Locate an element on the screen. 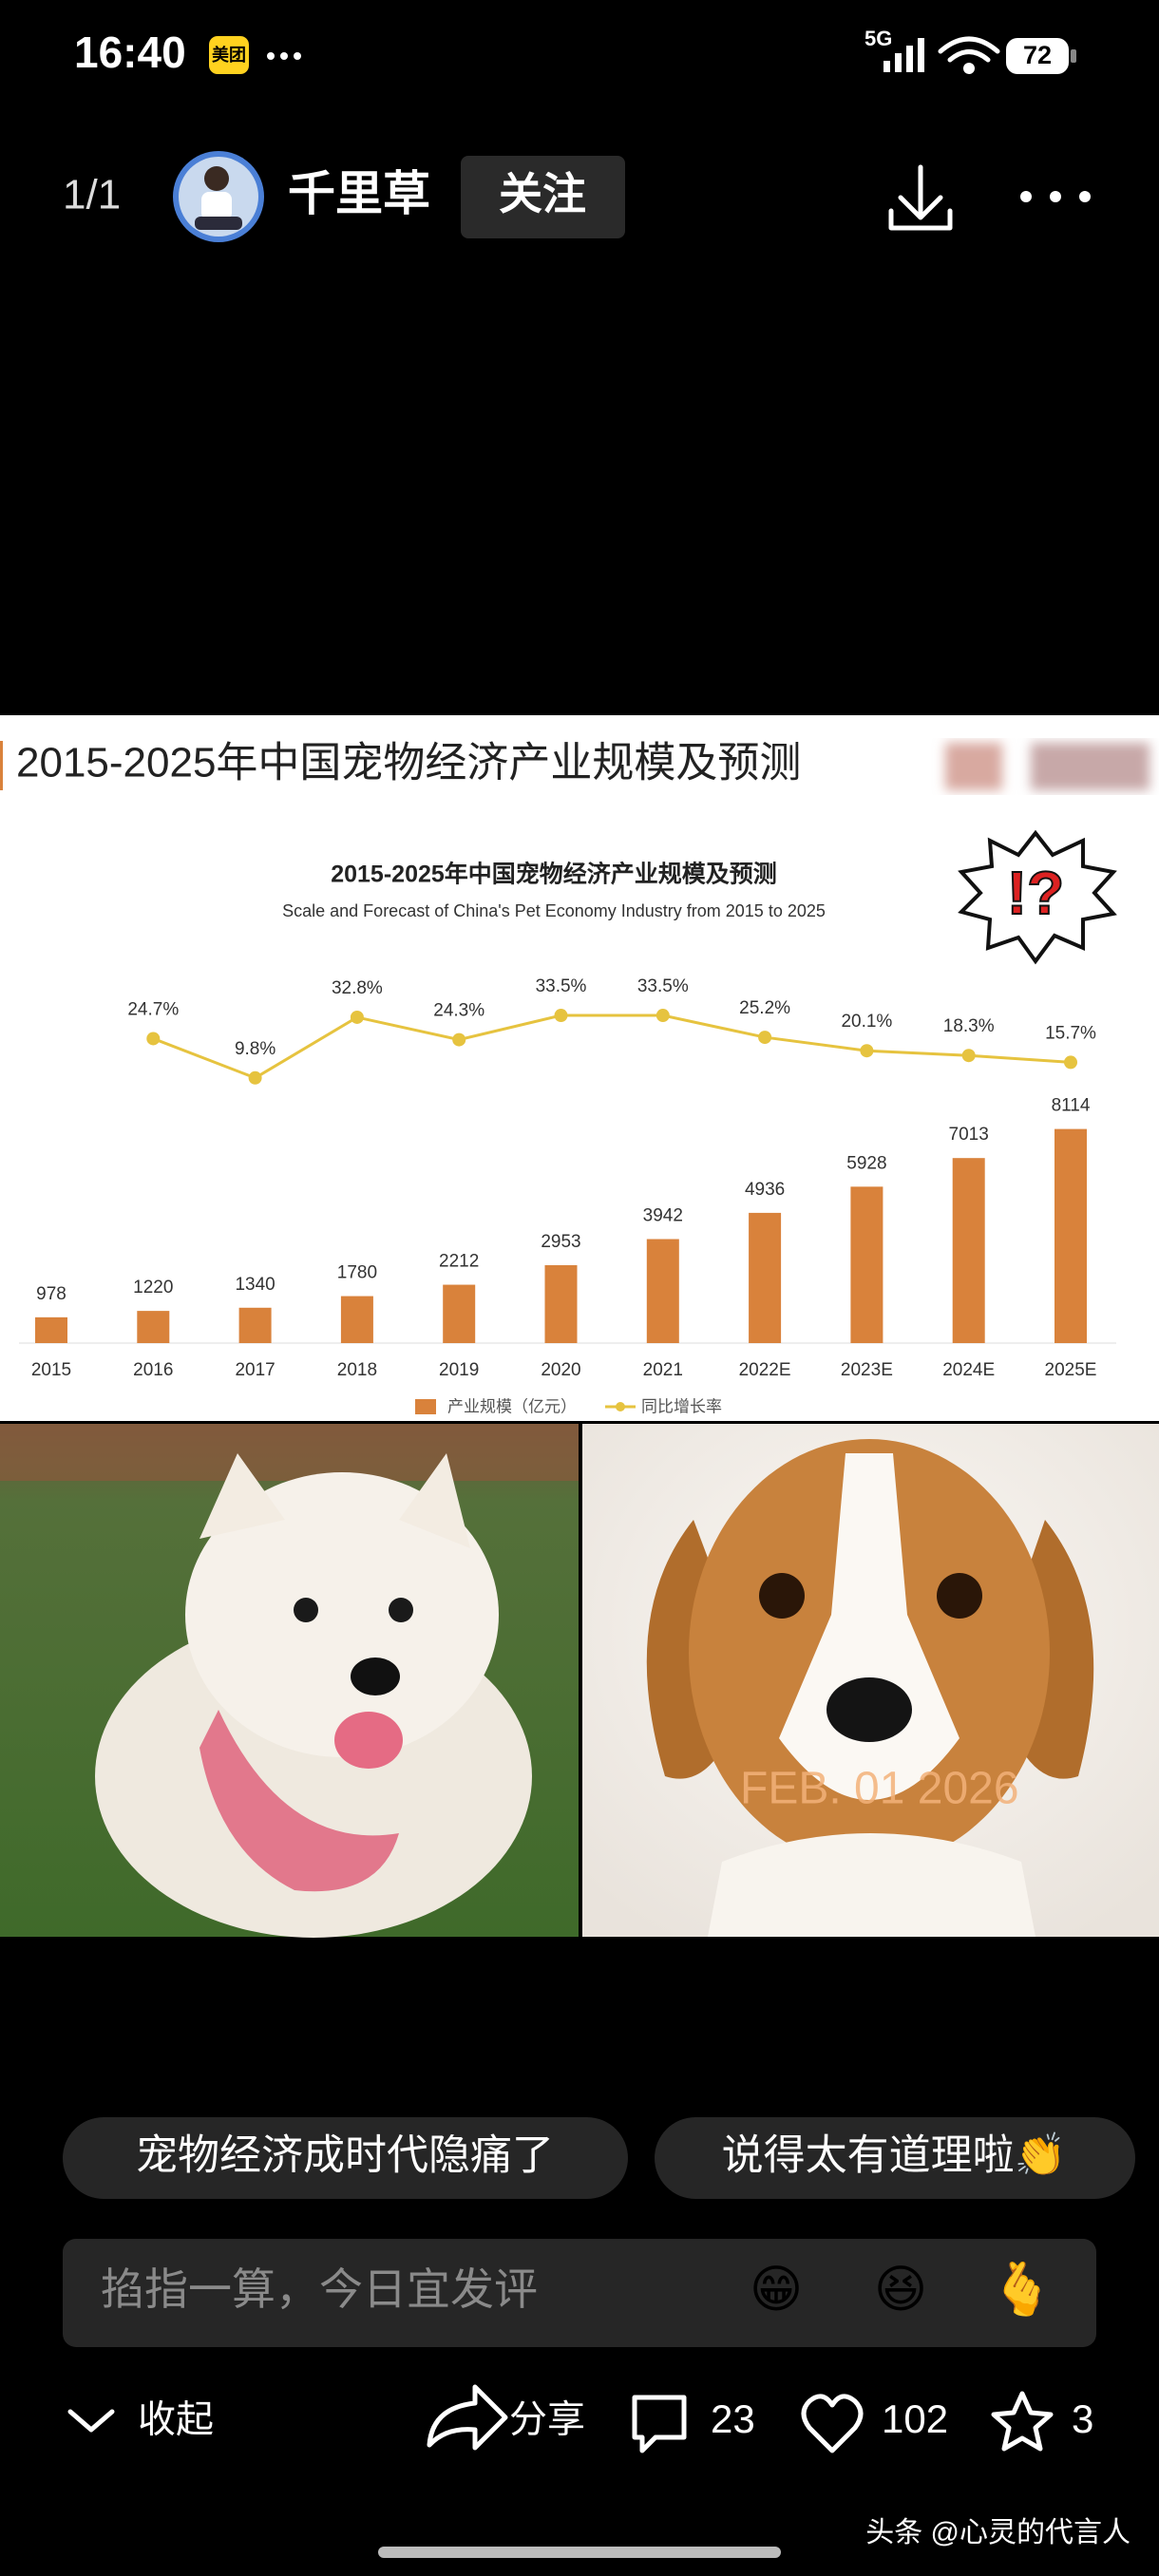  watermark: 头条 @心灵的代言人 is located at coordinates (997, 2532).